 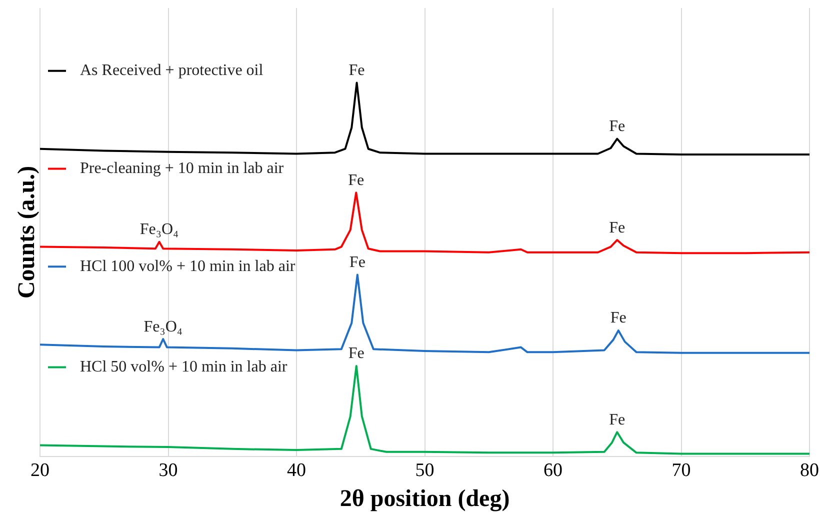 What do you see at coordinates (681, 470) in the screenshot?
I see `x-tick-label: 70` at bounding box center [681, 470].